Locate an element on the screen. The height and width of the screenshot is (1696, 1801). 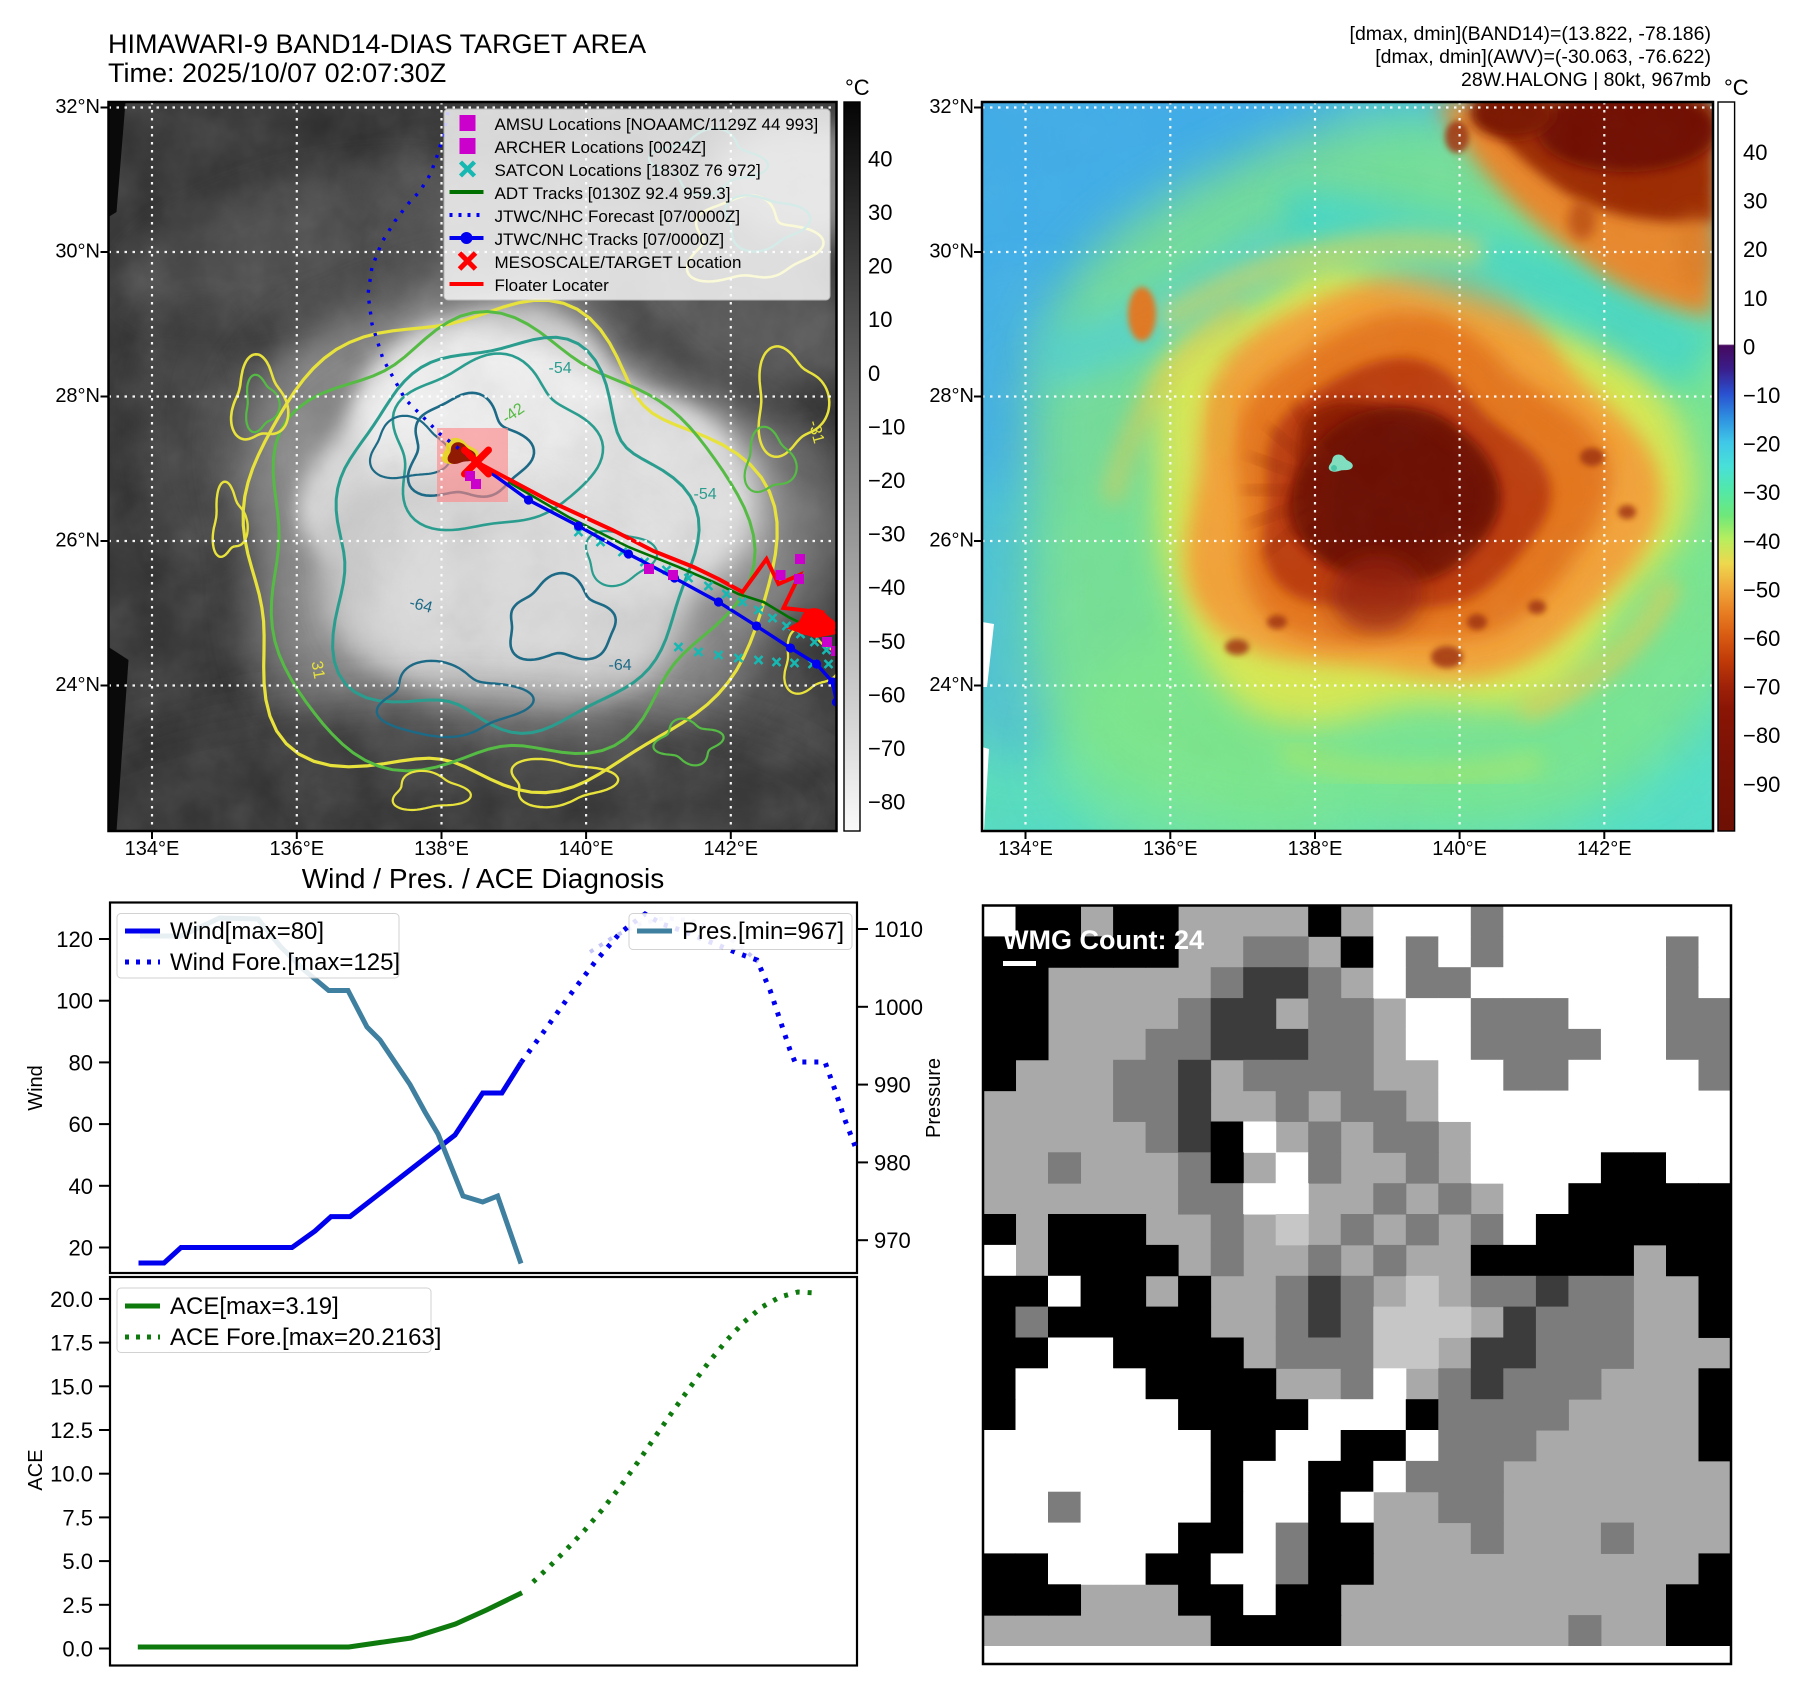
svg-text: 1000 is located at coordinates (898, 1007).